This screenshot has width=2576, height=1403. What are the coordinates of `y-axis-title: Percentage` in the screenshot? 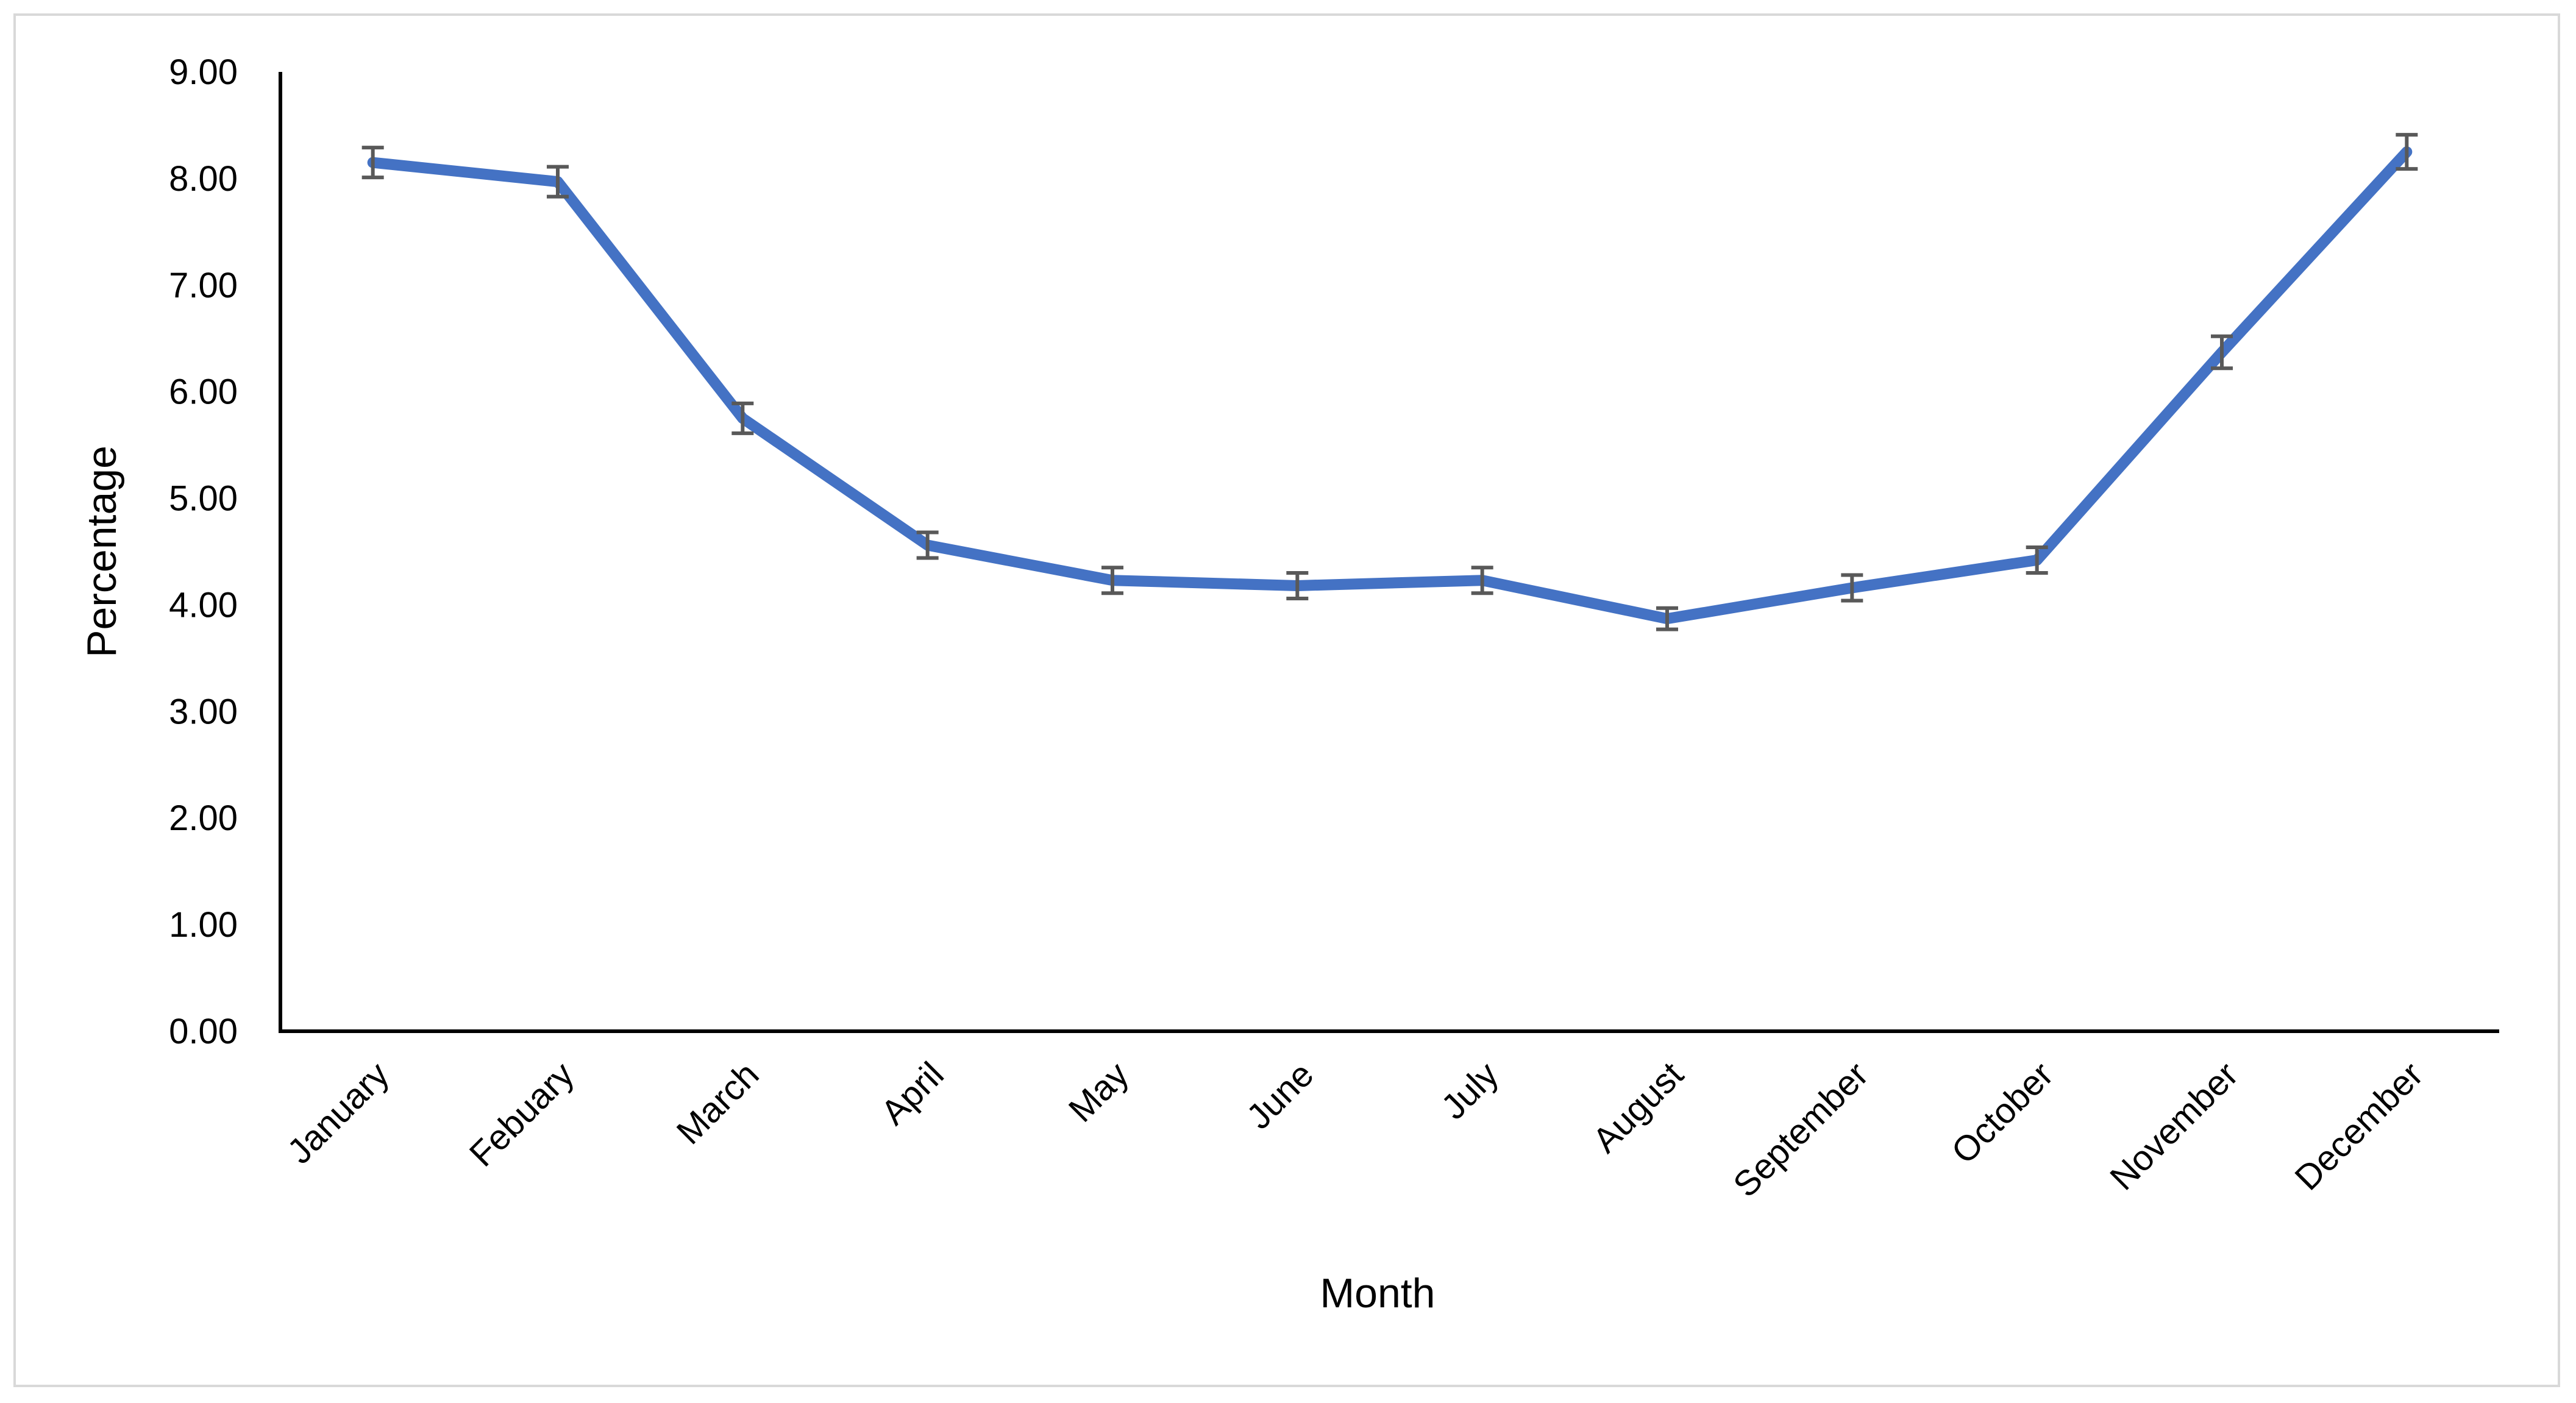 It's located at (102, 552).